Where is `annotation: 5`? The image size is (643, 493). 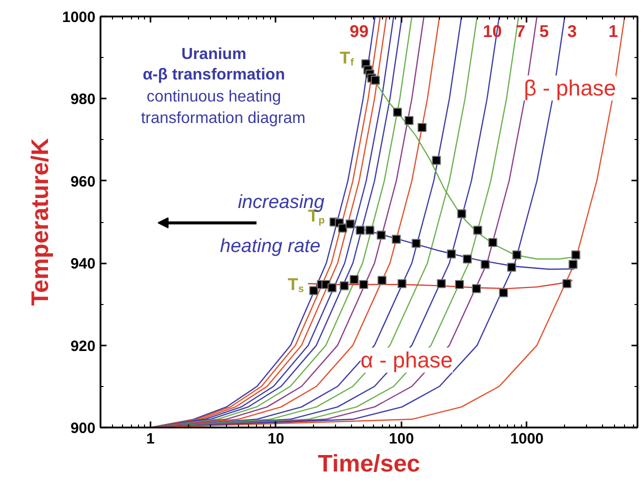 annotation: 5 is located at coordinates (544, 31).